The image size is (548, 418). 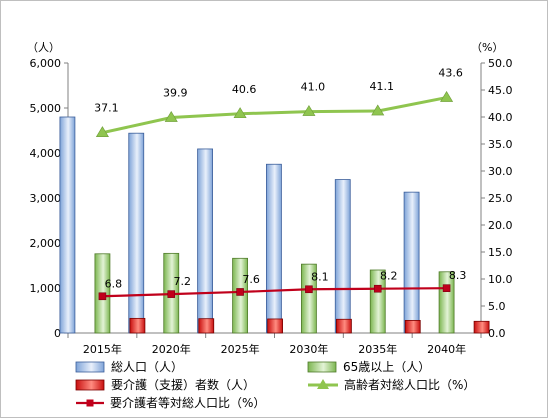 What do you see at coordinates (500, 225) in the screenshot?
I see `y-right-tick-label: 20.0` at bounding box center [500, 225].